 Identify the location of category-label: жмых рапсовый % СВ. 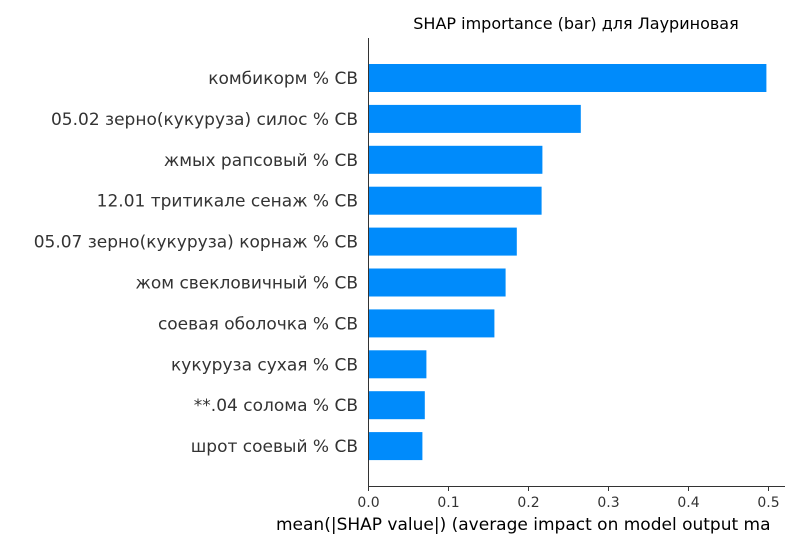
(261, 161).